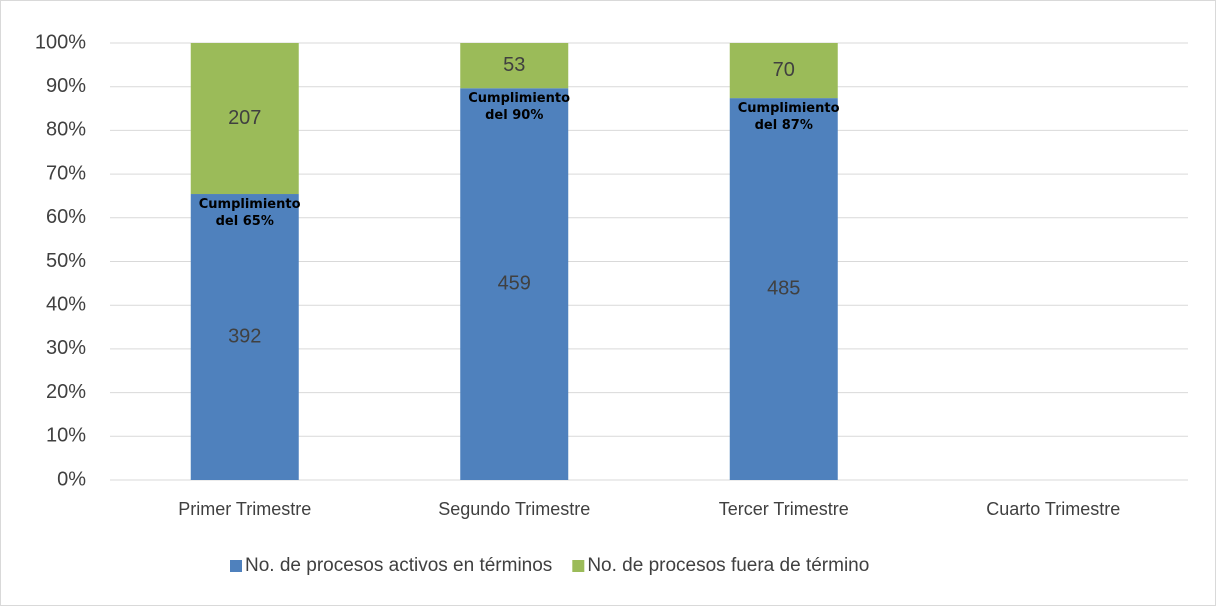  Describe the element at coordinates (398, 565) in the screenshot. I see `legend-label: No. de procesos activos en términos` at that location.